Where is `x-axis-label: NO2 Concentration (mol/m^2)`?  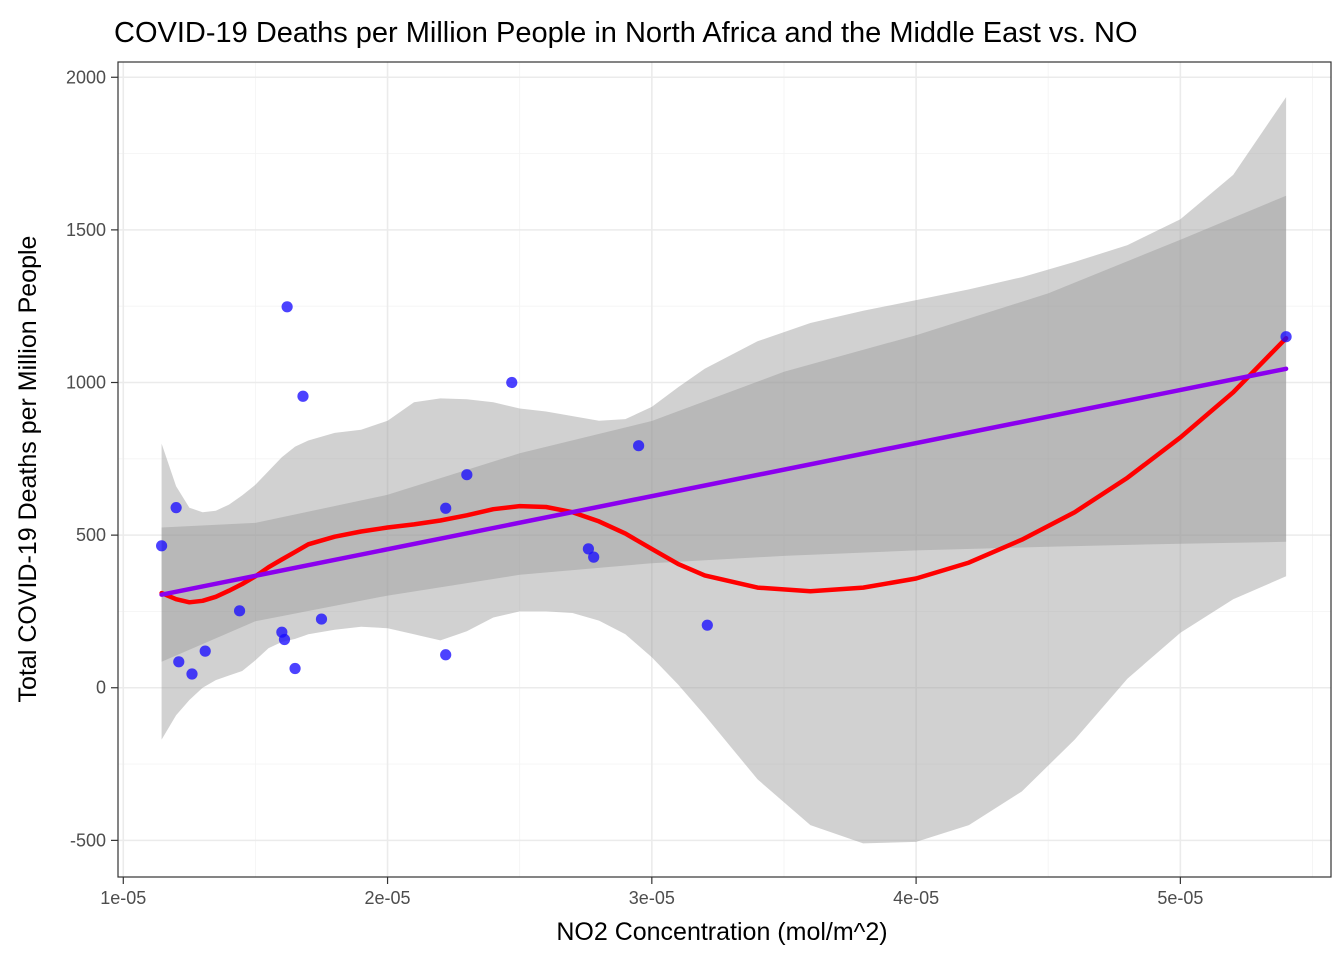 x-axis-label: NO2 Concentration (mol/m^2) is located at coordinates (721, 932).